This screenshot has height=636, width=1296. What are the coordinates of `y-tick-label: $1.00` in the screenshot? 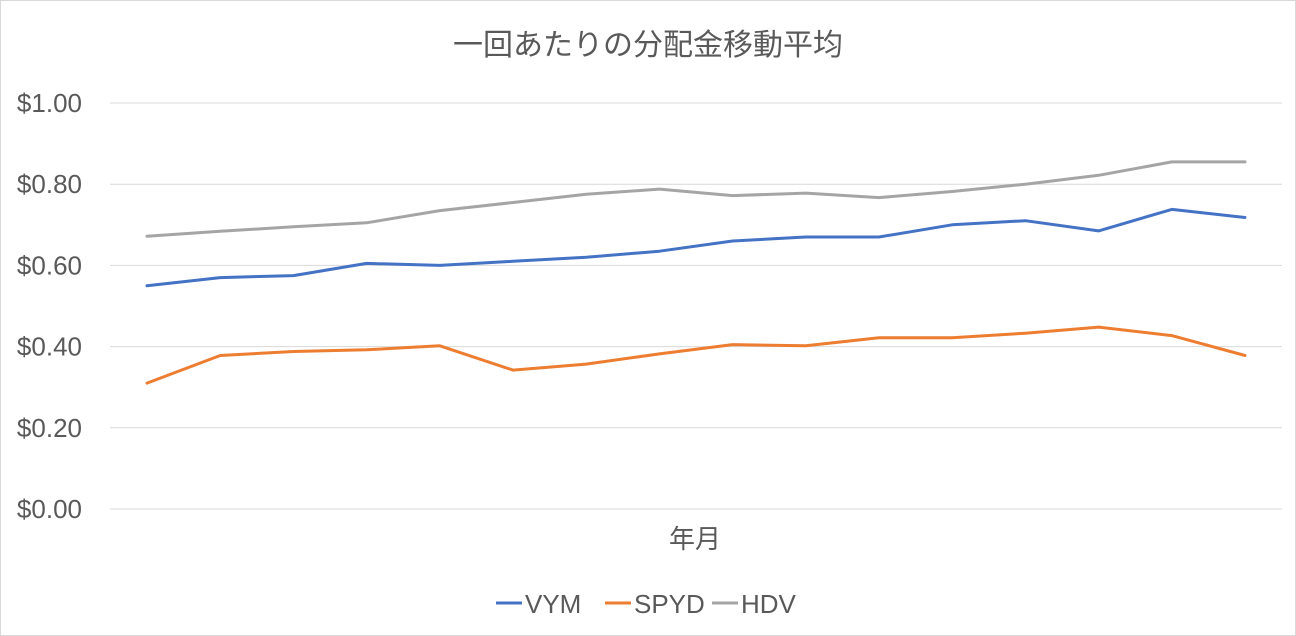 It's located at (49, 103).